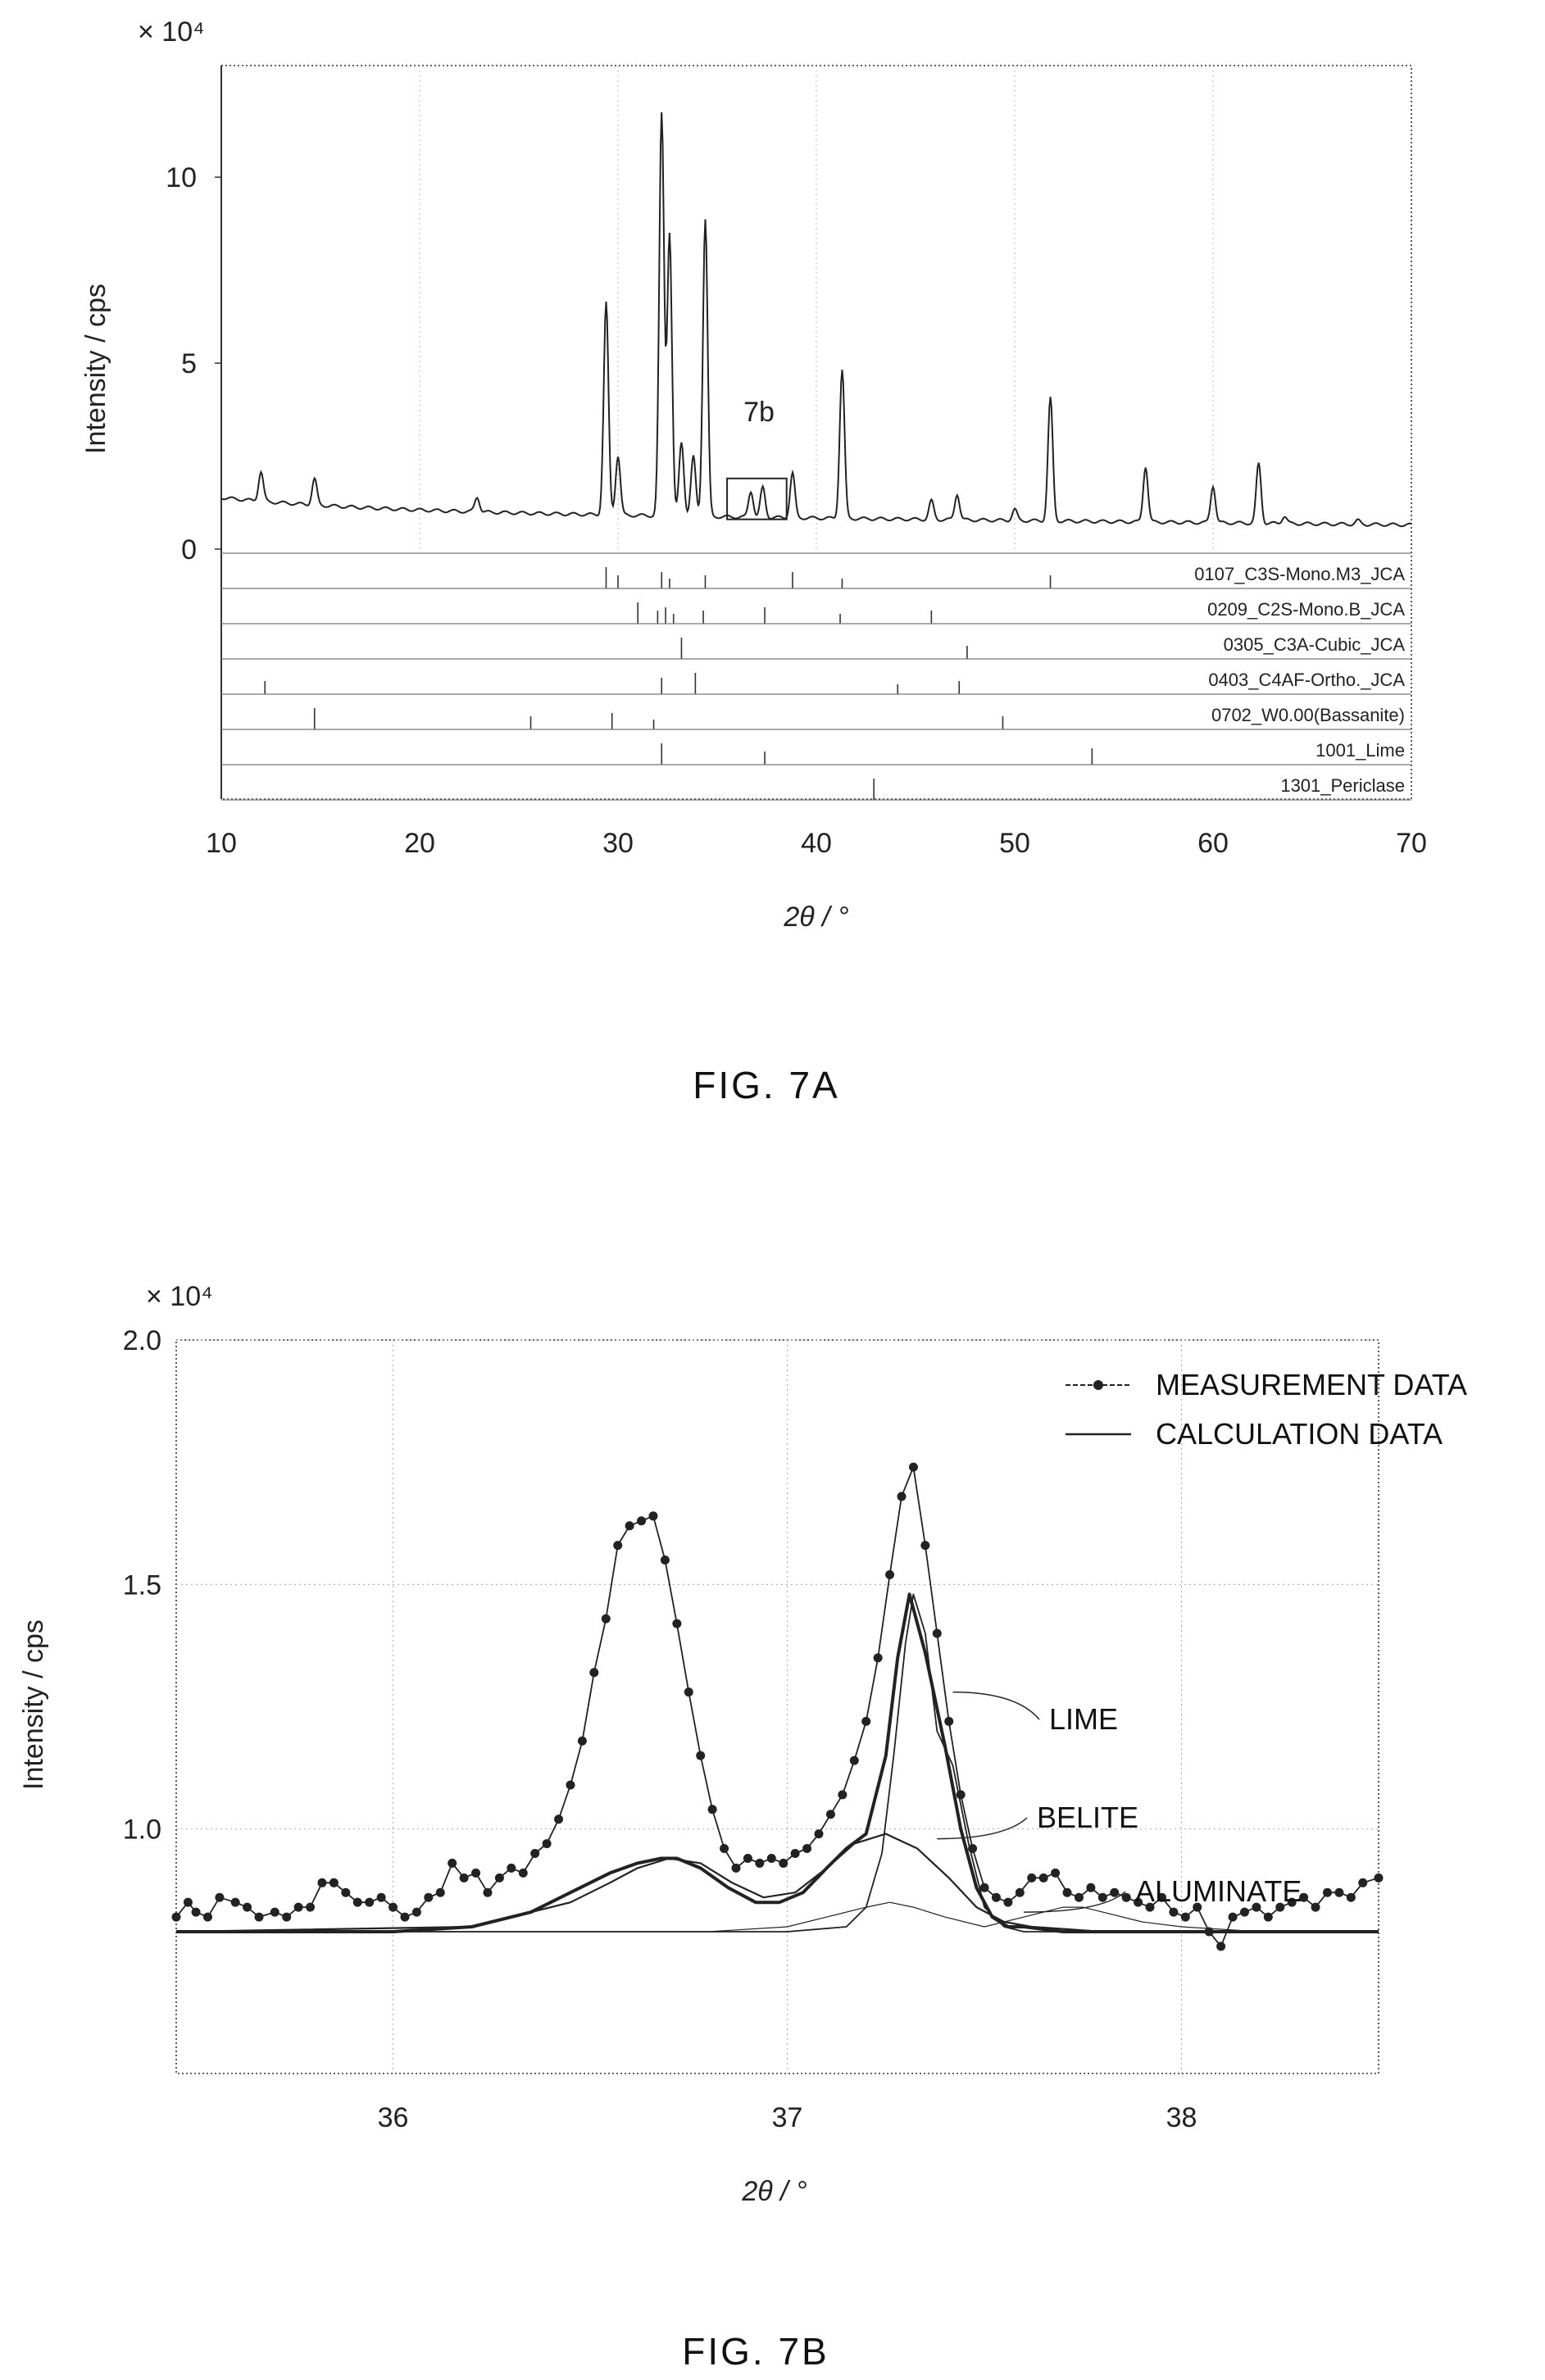 The width and height of the screenshot is (1545, 2380). I want to click on fig7b-annotation-label: BELITE, so click(1087, 1818).